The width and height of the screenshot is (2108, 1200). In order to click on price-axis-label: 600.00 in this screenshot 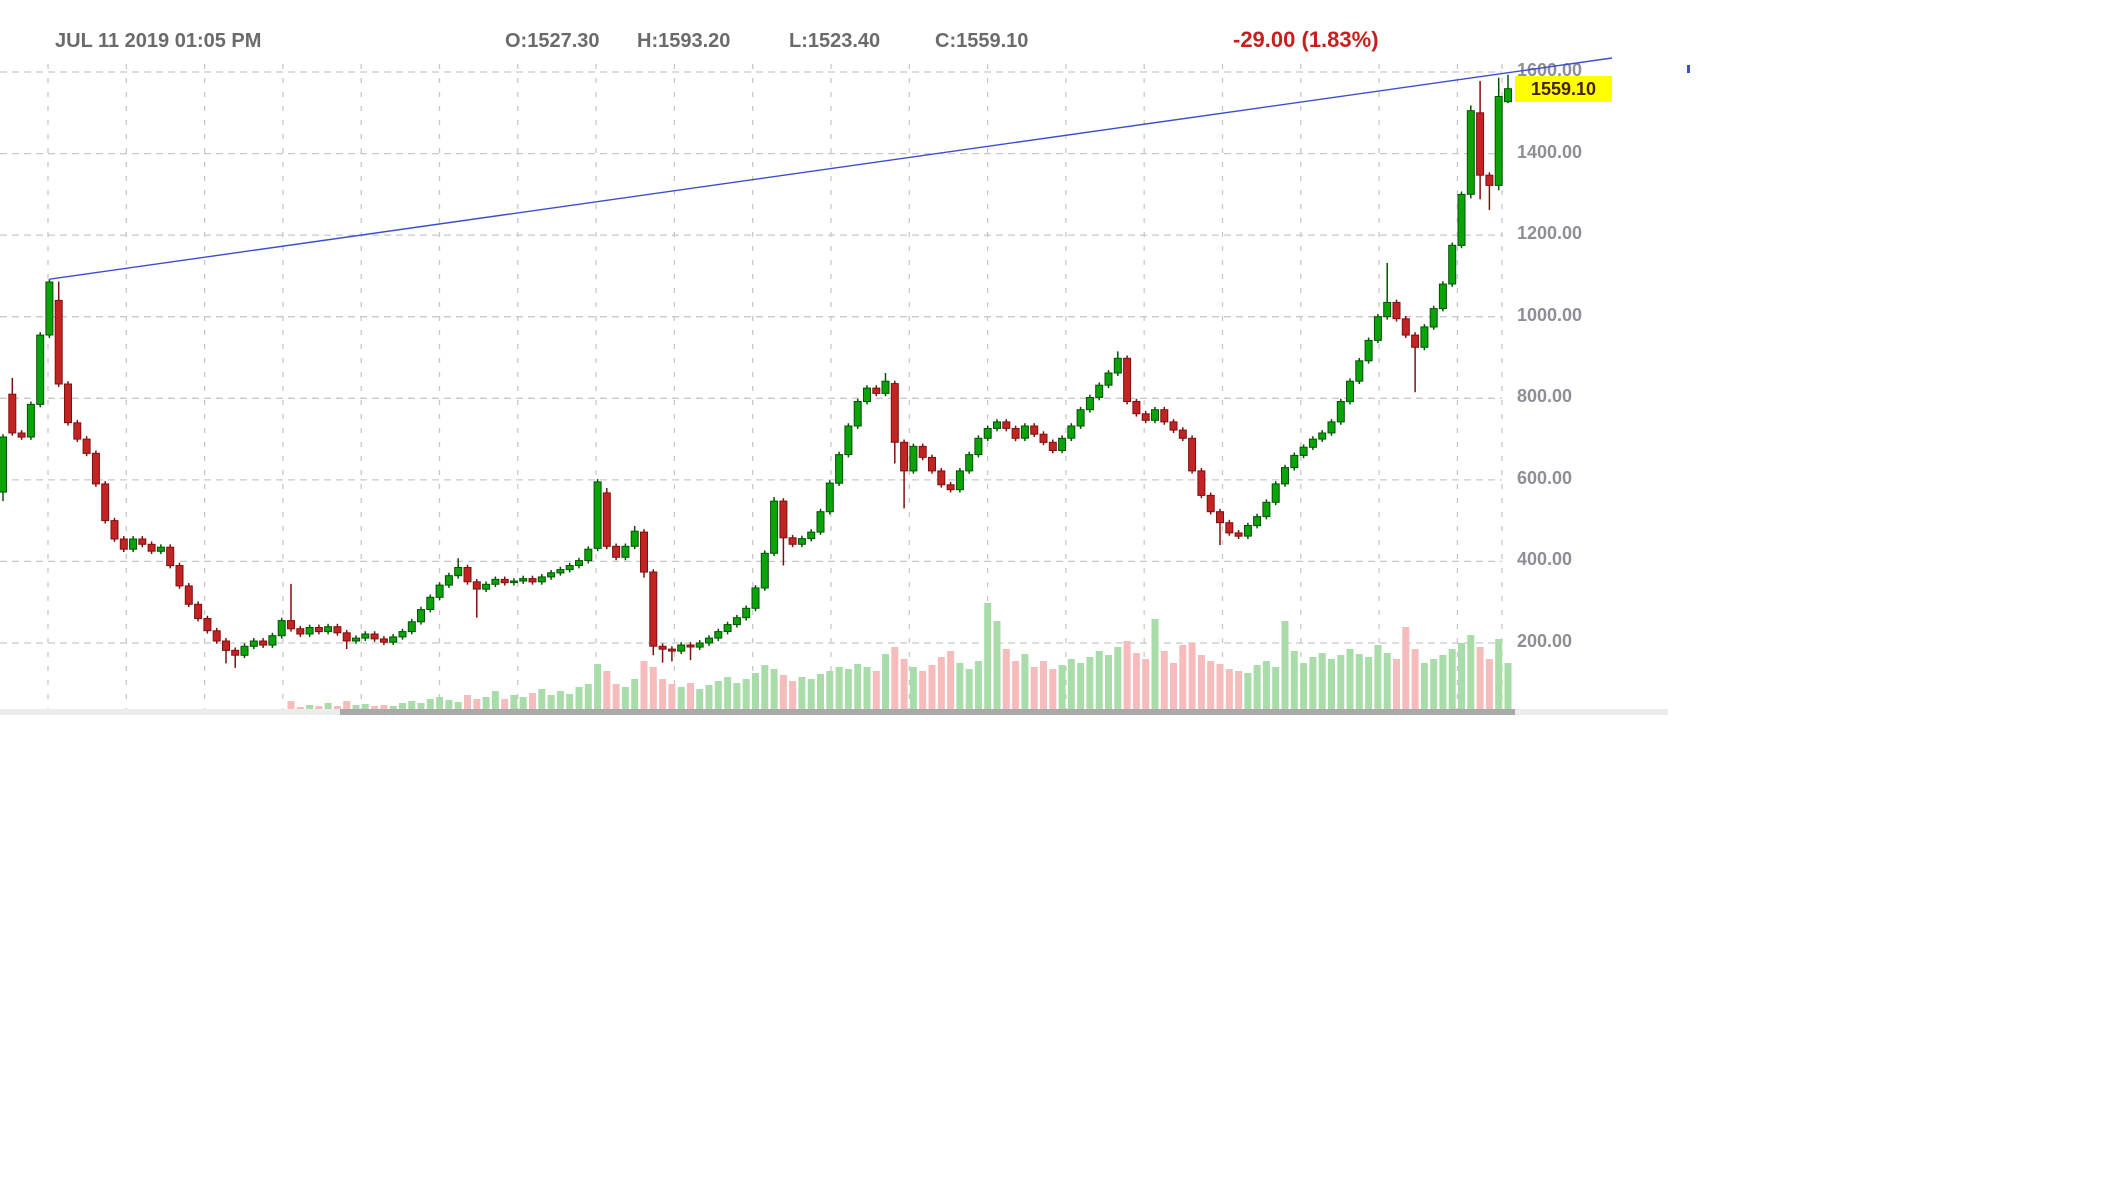, I will do `click(1545, 477)`.